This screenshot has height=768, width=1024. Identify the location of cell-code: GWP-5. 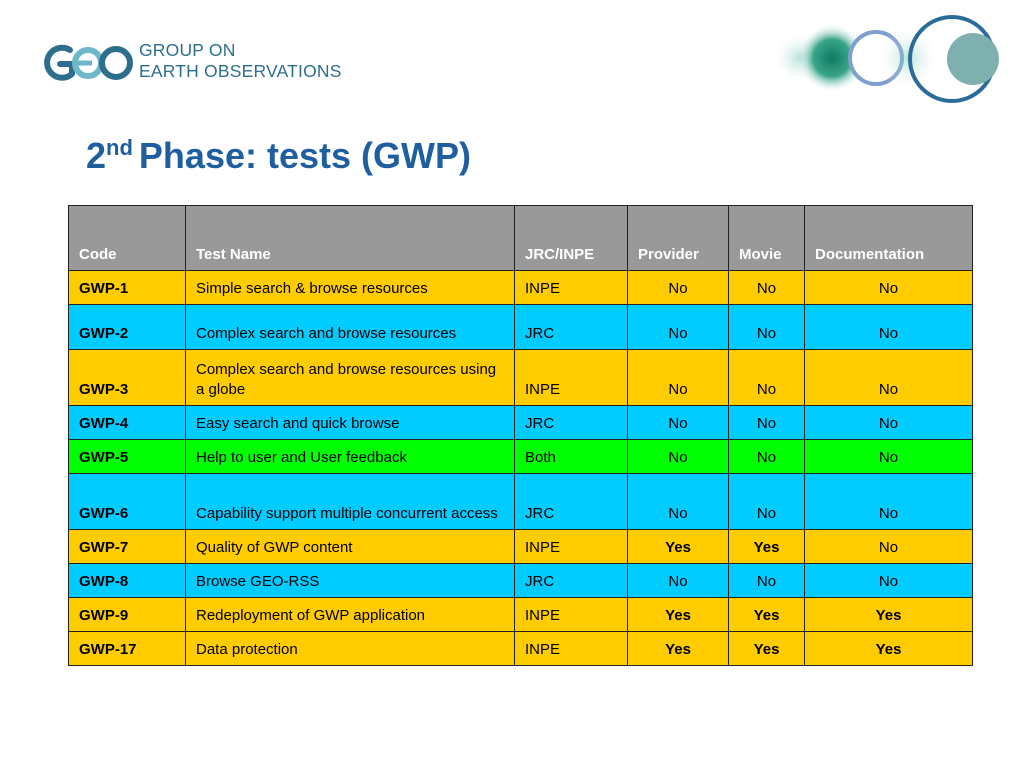
(127, 456).